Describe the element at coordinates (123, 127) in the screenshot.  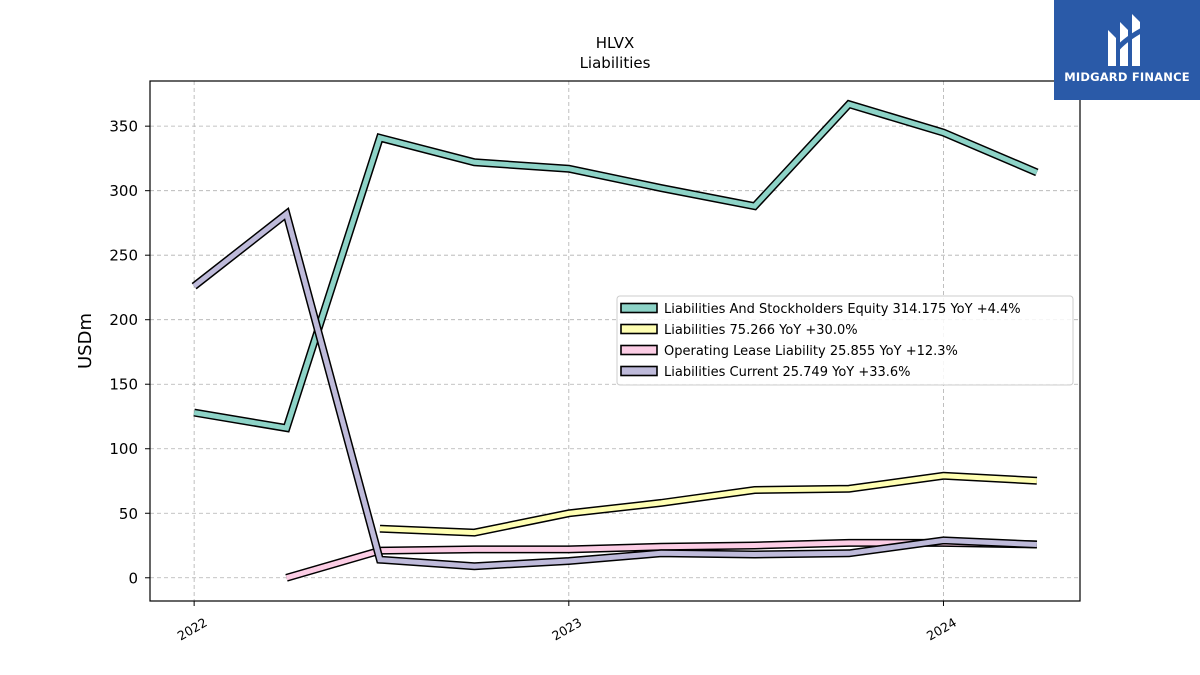
I see `y-tick-label: 350` at that location.